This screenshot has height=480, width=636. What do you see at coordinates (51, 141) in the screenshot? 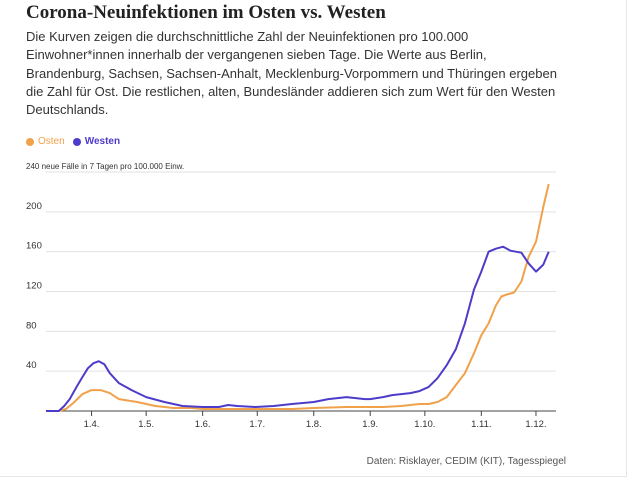
I see `legend-osten-label: Osten` at bounding box center [51, 141].